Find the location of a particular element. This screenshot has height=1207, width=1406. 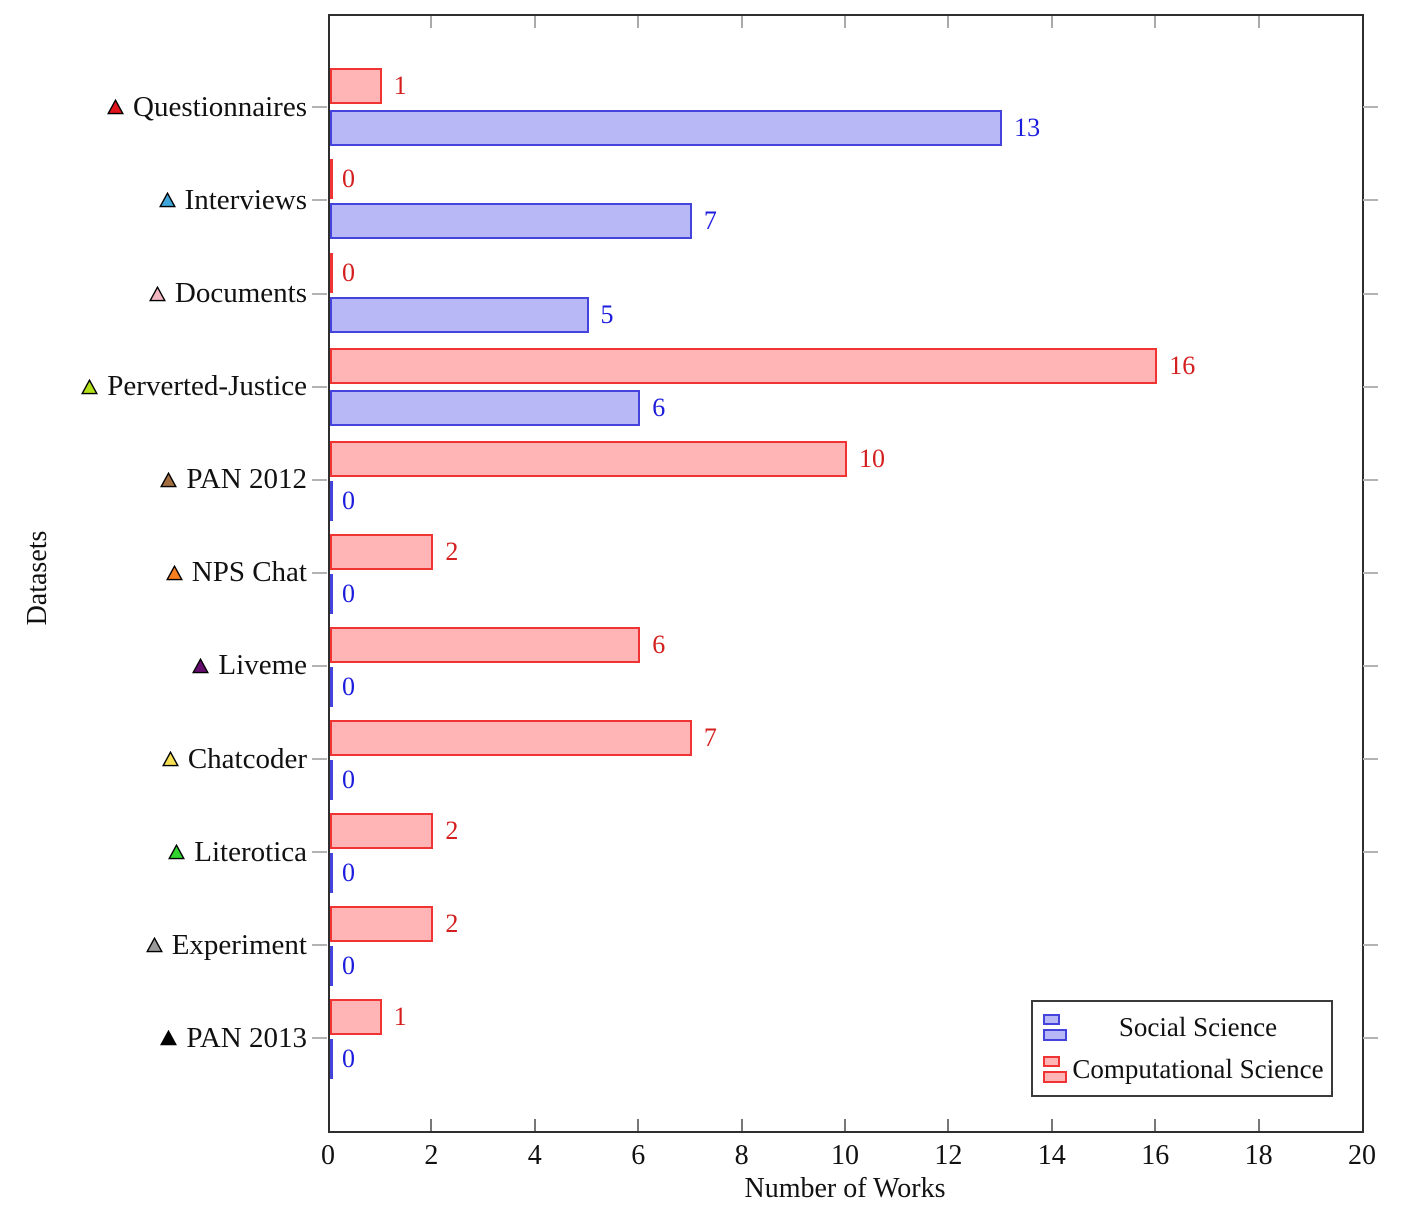

category-label-chatcoder: Chatcoder is located at coordinates (234, 759).